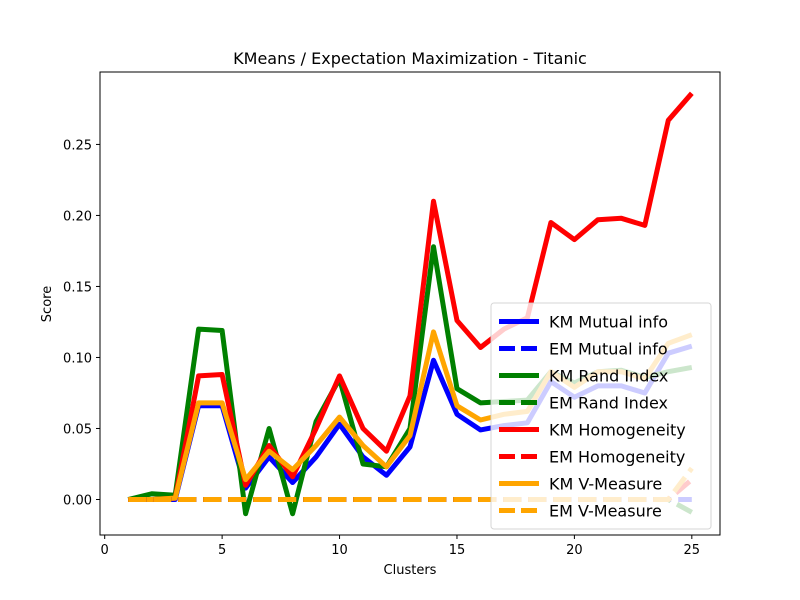 The height and width of the screenshot is (600, 800). I want to click on legend-label-km-v-measure: KM V-Measure, so click(605, 484).